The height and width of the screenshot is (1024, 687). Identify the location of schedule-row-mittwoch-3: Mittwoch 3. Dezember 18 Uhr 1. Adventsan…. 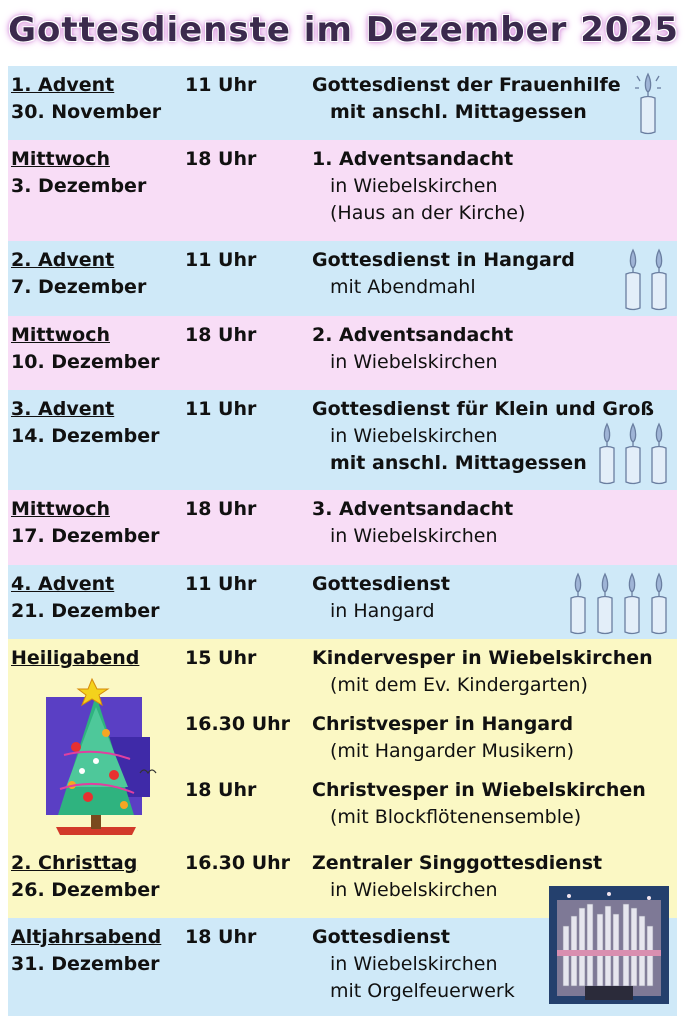
(342, 190).